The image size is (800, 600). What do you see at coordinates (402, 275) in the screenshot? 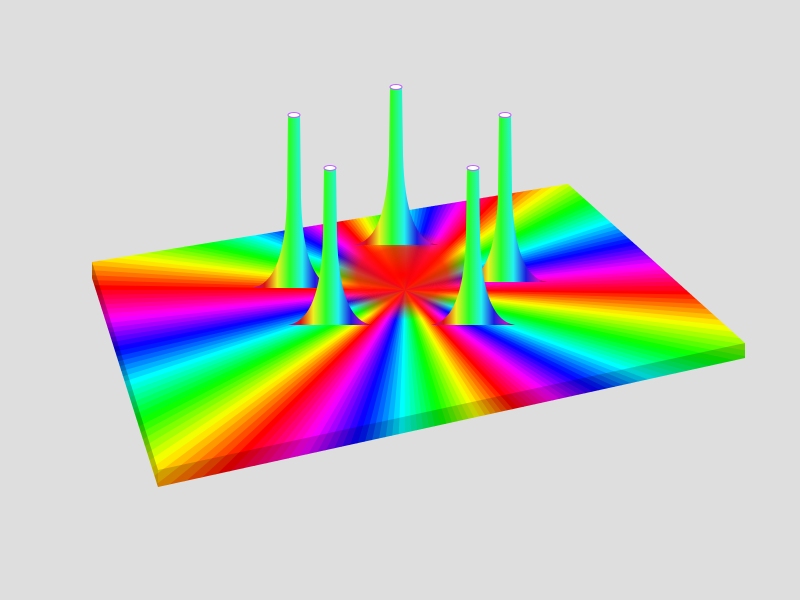
I see `center-glow` at bounding box center [402, 275].